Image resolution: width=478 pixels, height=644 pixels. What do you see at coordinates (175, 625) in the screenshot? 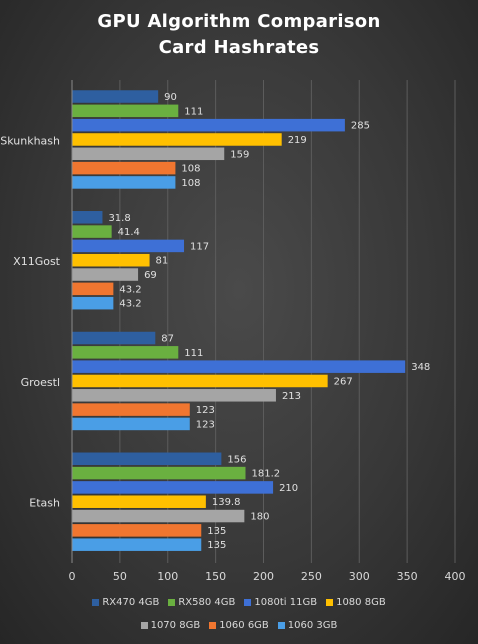
I see `legend-label: 1070 8GB` at bounding box center [175, 625].